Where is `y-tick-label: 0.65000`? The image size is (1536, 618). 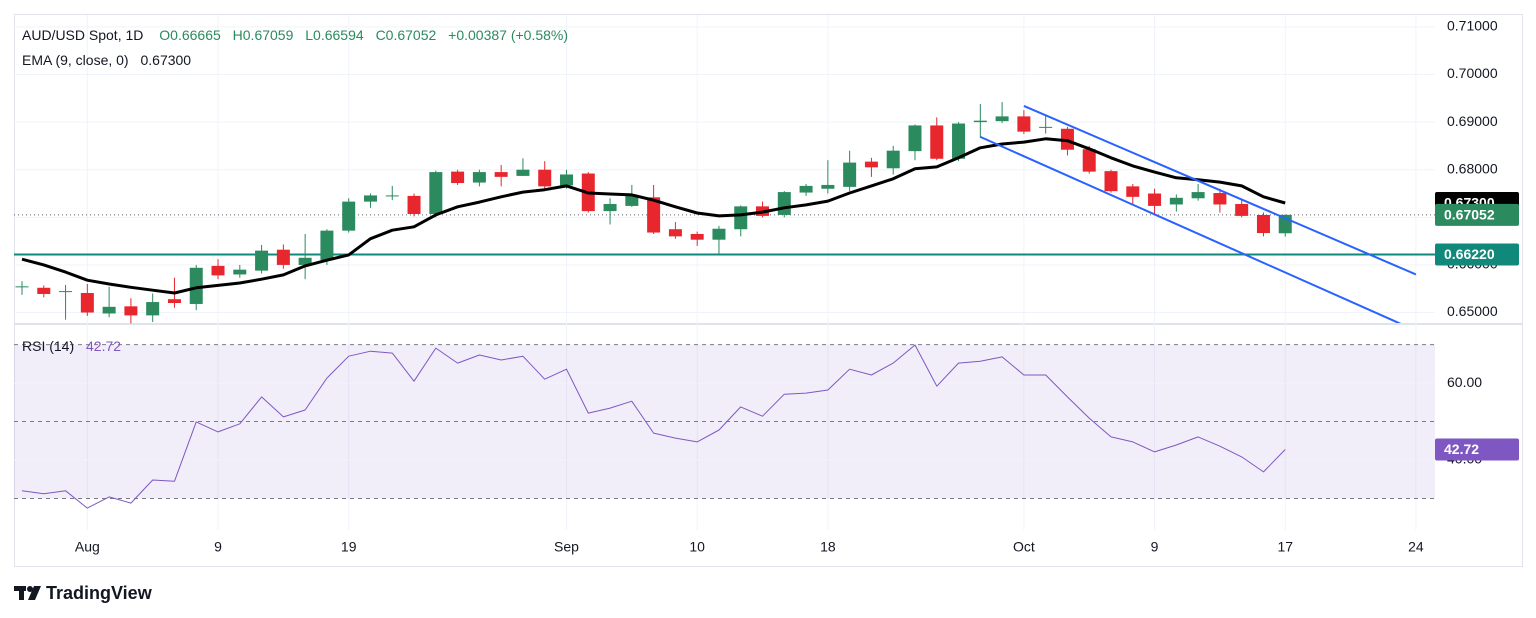
y-tick-label: 0.65000 is located at coordinates (1472, 311).